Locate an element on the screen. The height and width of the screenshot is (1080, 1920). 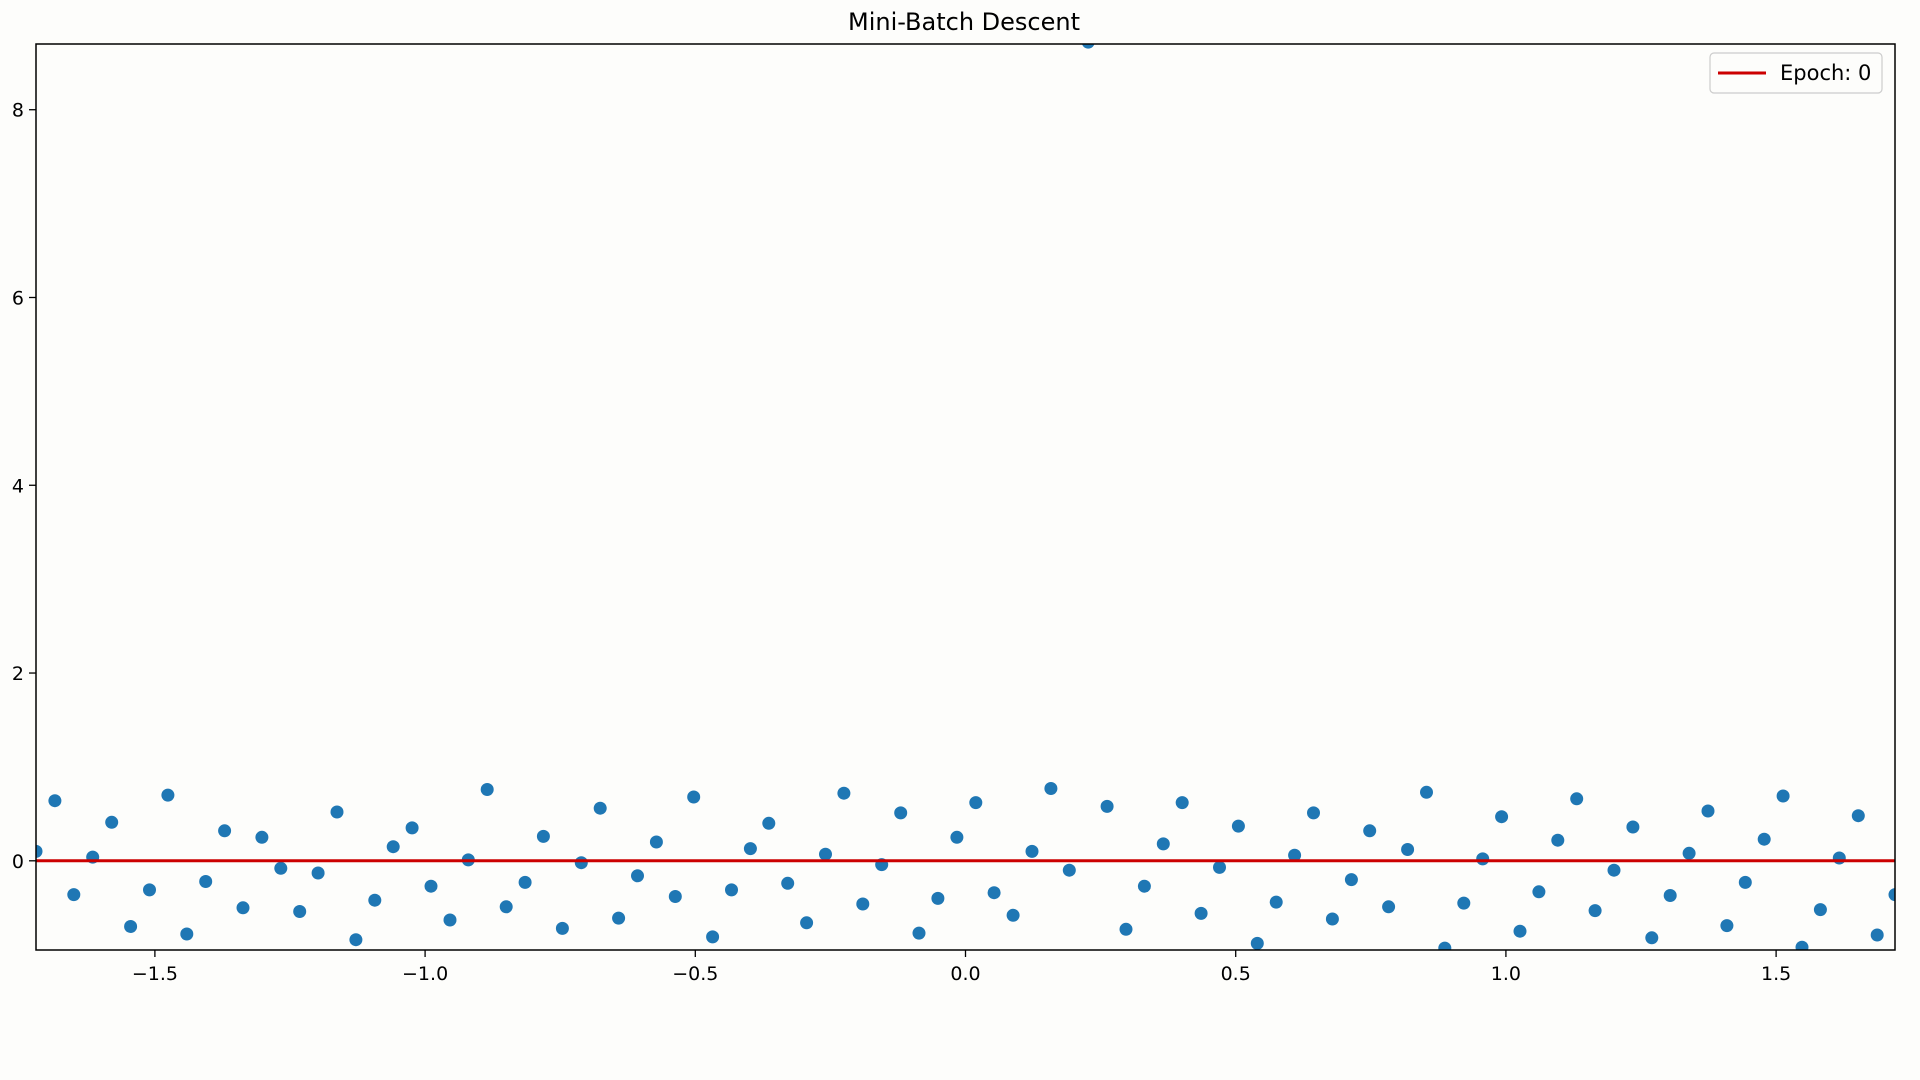
legend: Epoch: 0 is located at coordinates (1796, 73).